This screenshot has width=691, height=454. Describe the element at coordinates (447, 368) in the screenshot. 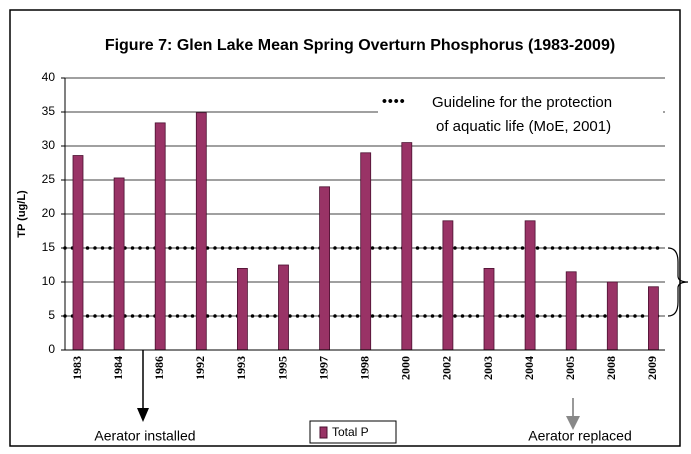

I see `x-tick-label: 2002` at that location.